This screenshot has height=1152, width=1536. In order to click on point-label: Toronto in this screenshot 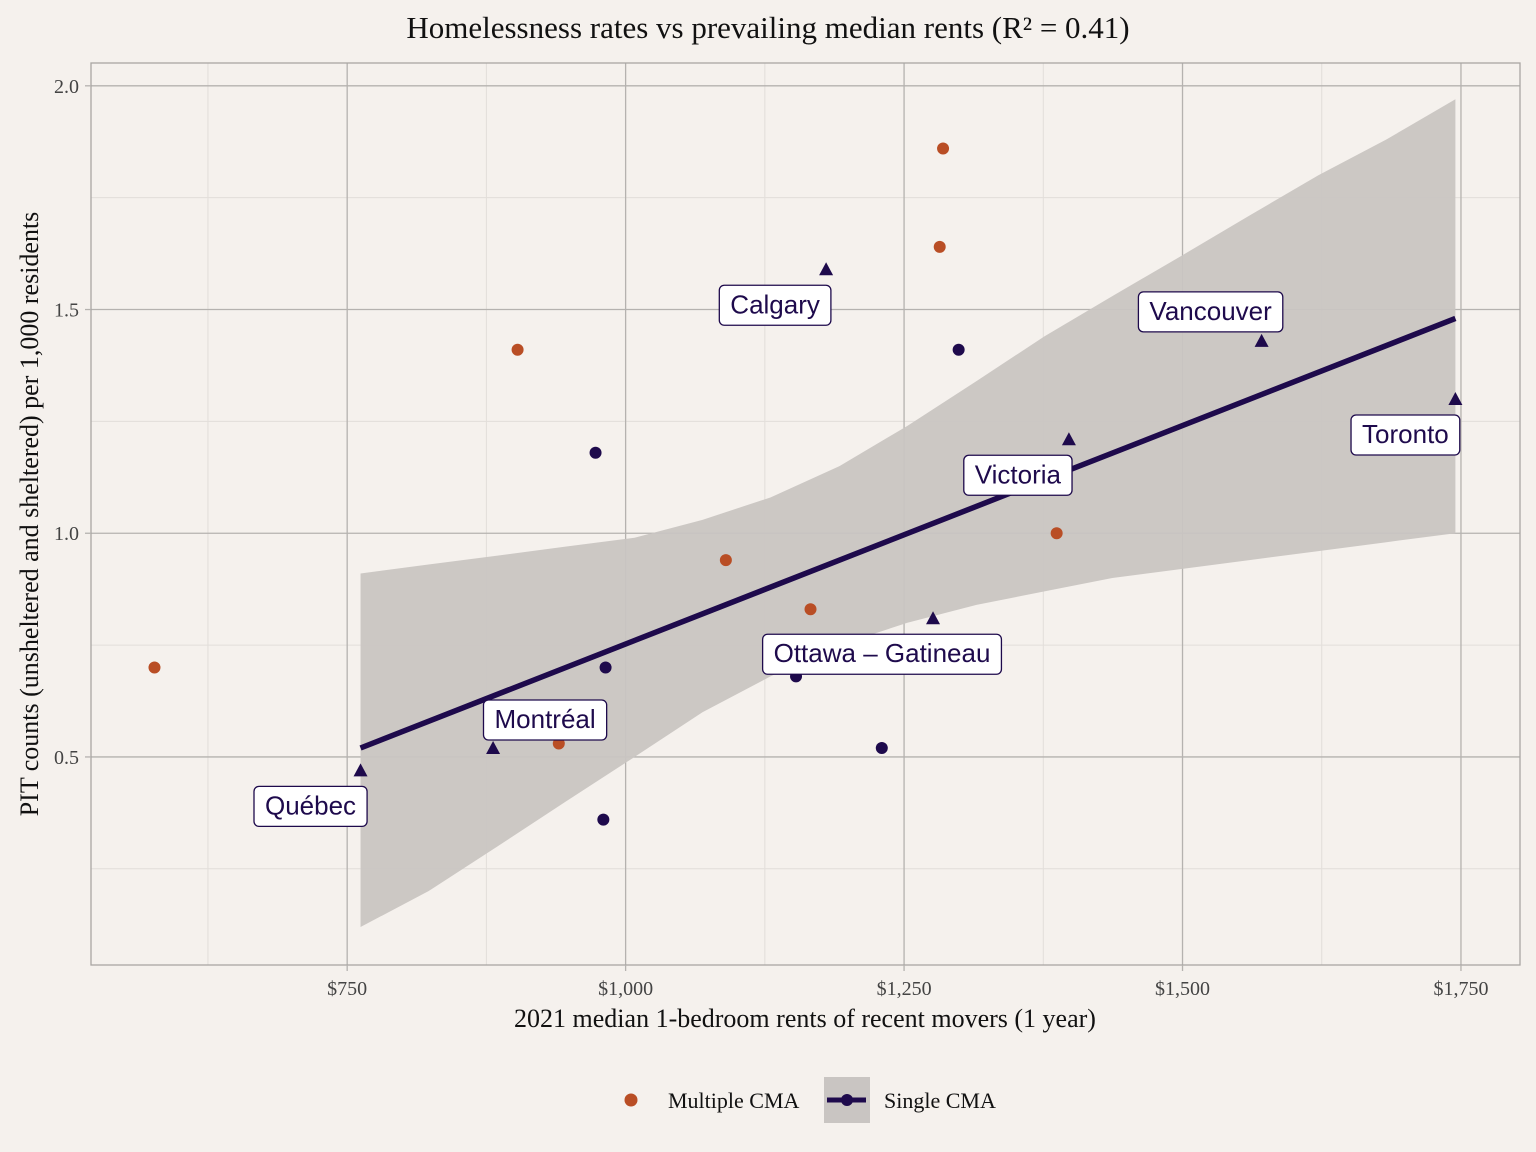, I will do `click(1405, 435)`.